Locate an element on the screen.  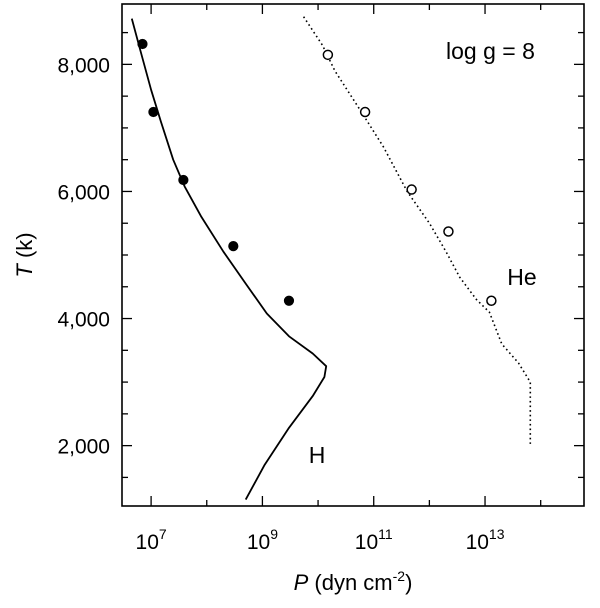
x-axis-label: P (dyn cm-2) is located at coordinates (353, 581).